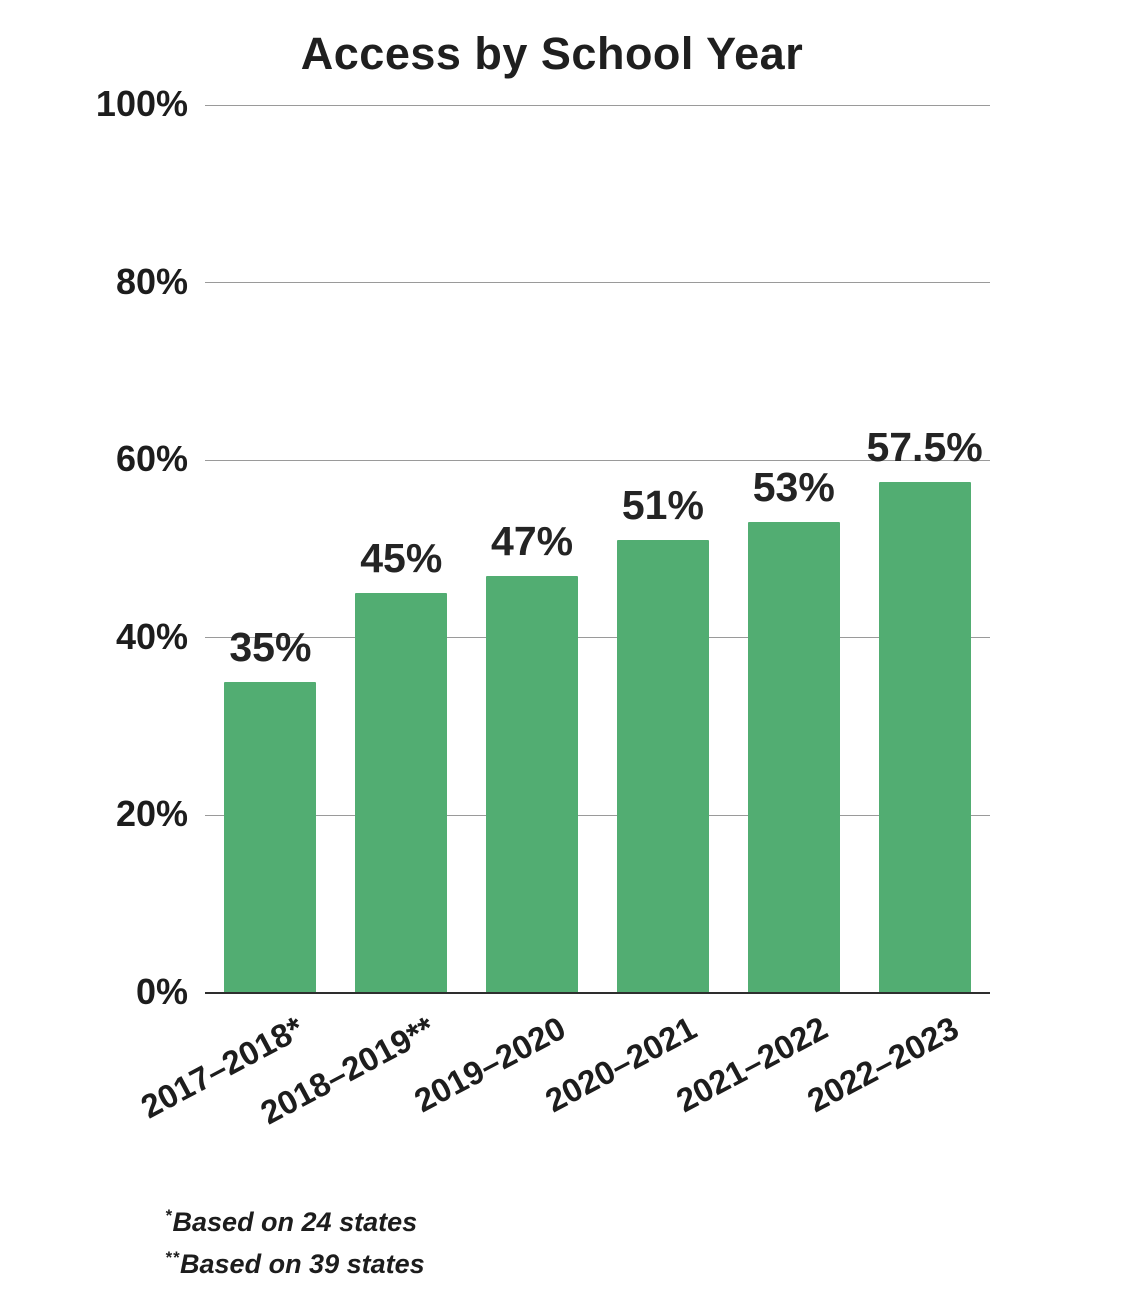 This screenshot has width=1124, height=1308. I want to click on footnote-1-text: Based on 24 states, so click(295, 1222).